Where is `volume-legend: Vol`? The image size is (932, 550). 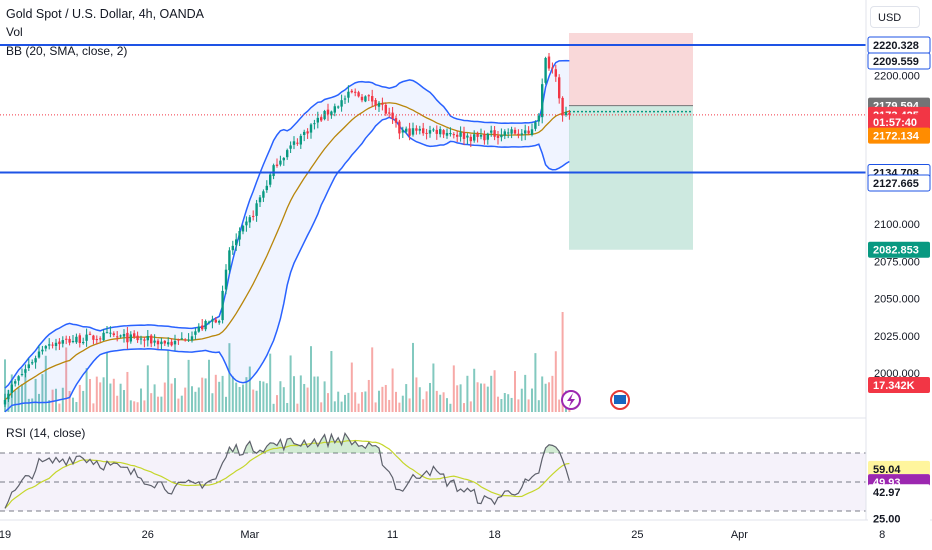 volume-legend: Vol is located at coordinates (14, 32).